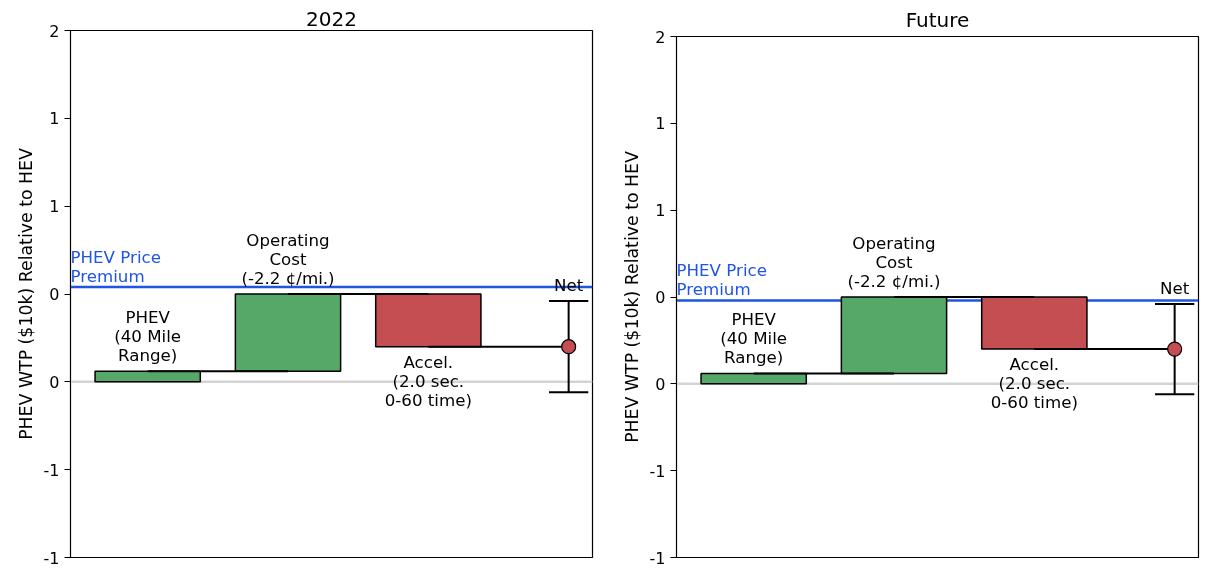 Image resolution: width=1225 pixels, height=571 pixels. What do you see at coordinates (937, 19) in the screenshot?
I see `chart-title: Future` at bounding box center [937, 19].